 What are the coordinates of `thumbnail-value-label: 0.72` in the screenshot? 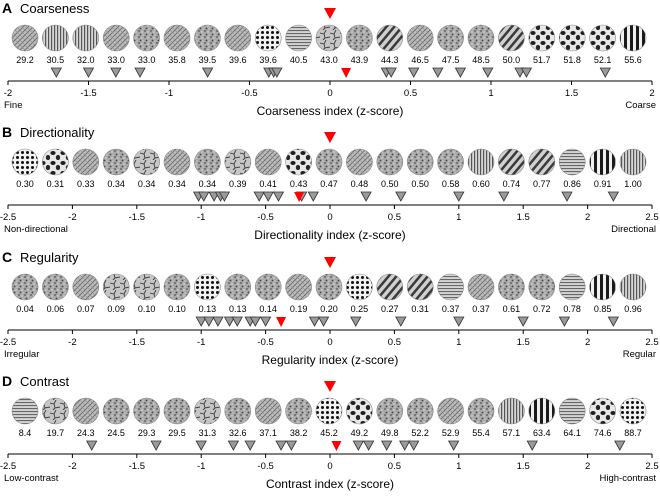 It's located at (542, 309).